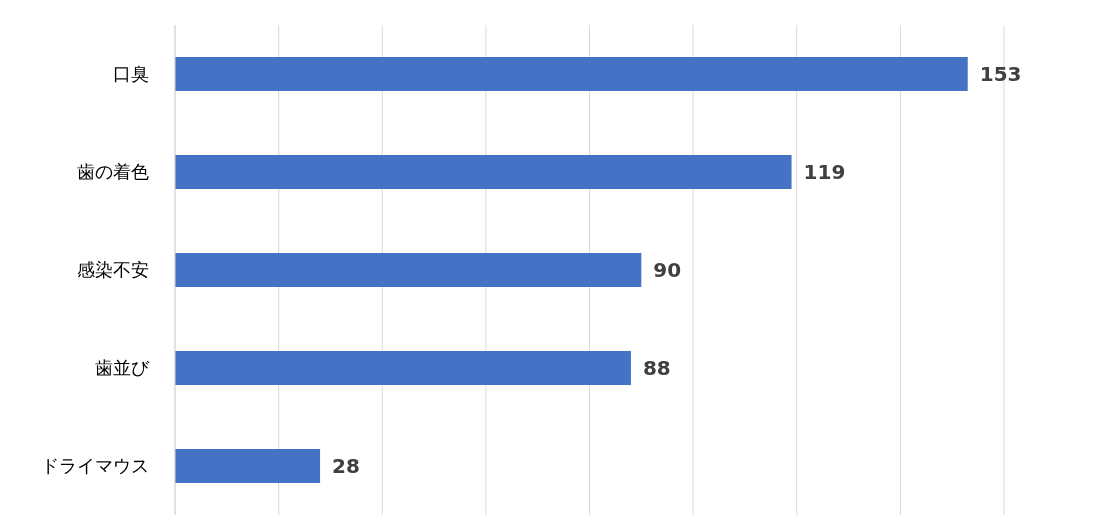  Describe the element at coordinates (824, 172) in the screenshot. I see `data-label: 119` at that location.